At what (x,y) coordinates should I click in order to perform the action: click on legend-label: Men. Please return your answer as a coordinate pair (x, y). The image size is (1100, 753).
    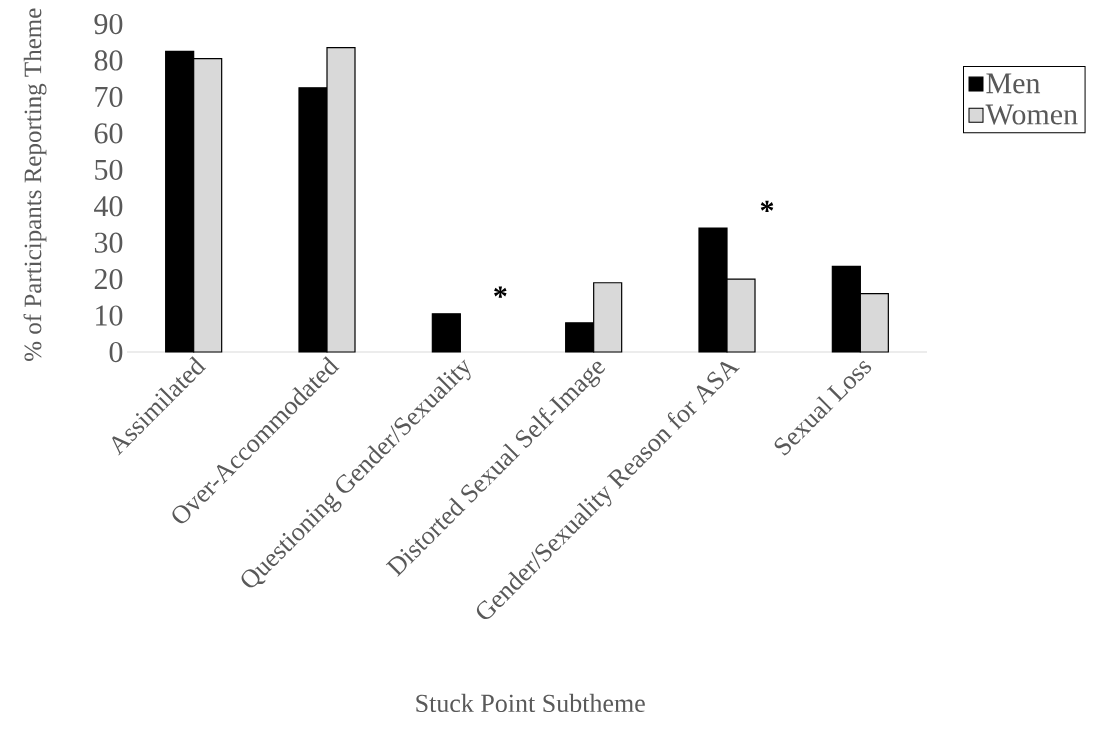
    Looking at the image, I should click on (1013, 83).